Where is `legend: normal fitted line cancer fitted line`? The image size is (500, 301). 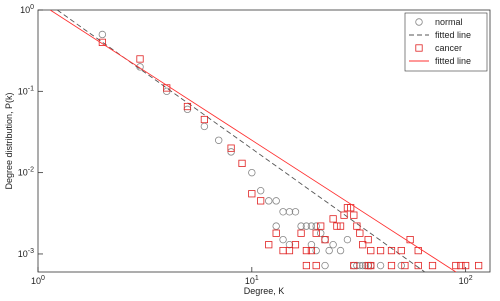 legend: normal fitted line cancer fitted line is located at coordinates (446, 42).